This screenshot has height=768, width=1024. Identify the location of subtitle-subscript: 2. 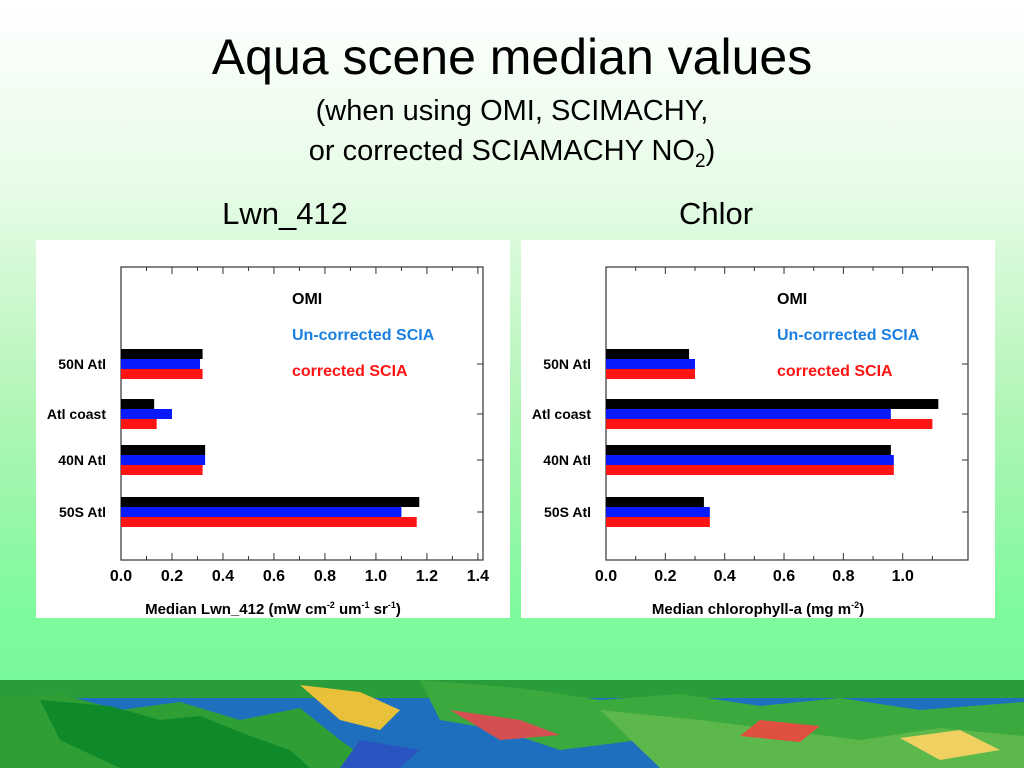
(700, 161).